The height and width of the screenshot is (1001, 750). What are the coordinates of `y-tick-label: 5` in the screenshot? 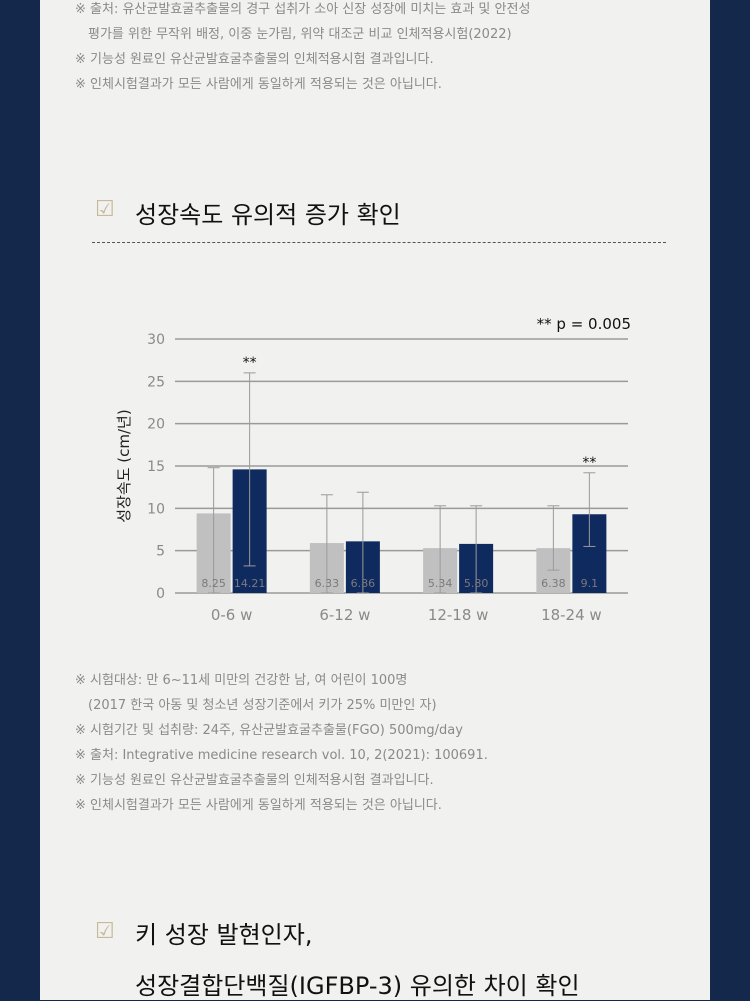 It's located at (160, 552).